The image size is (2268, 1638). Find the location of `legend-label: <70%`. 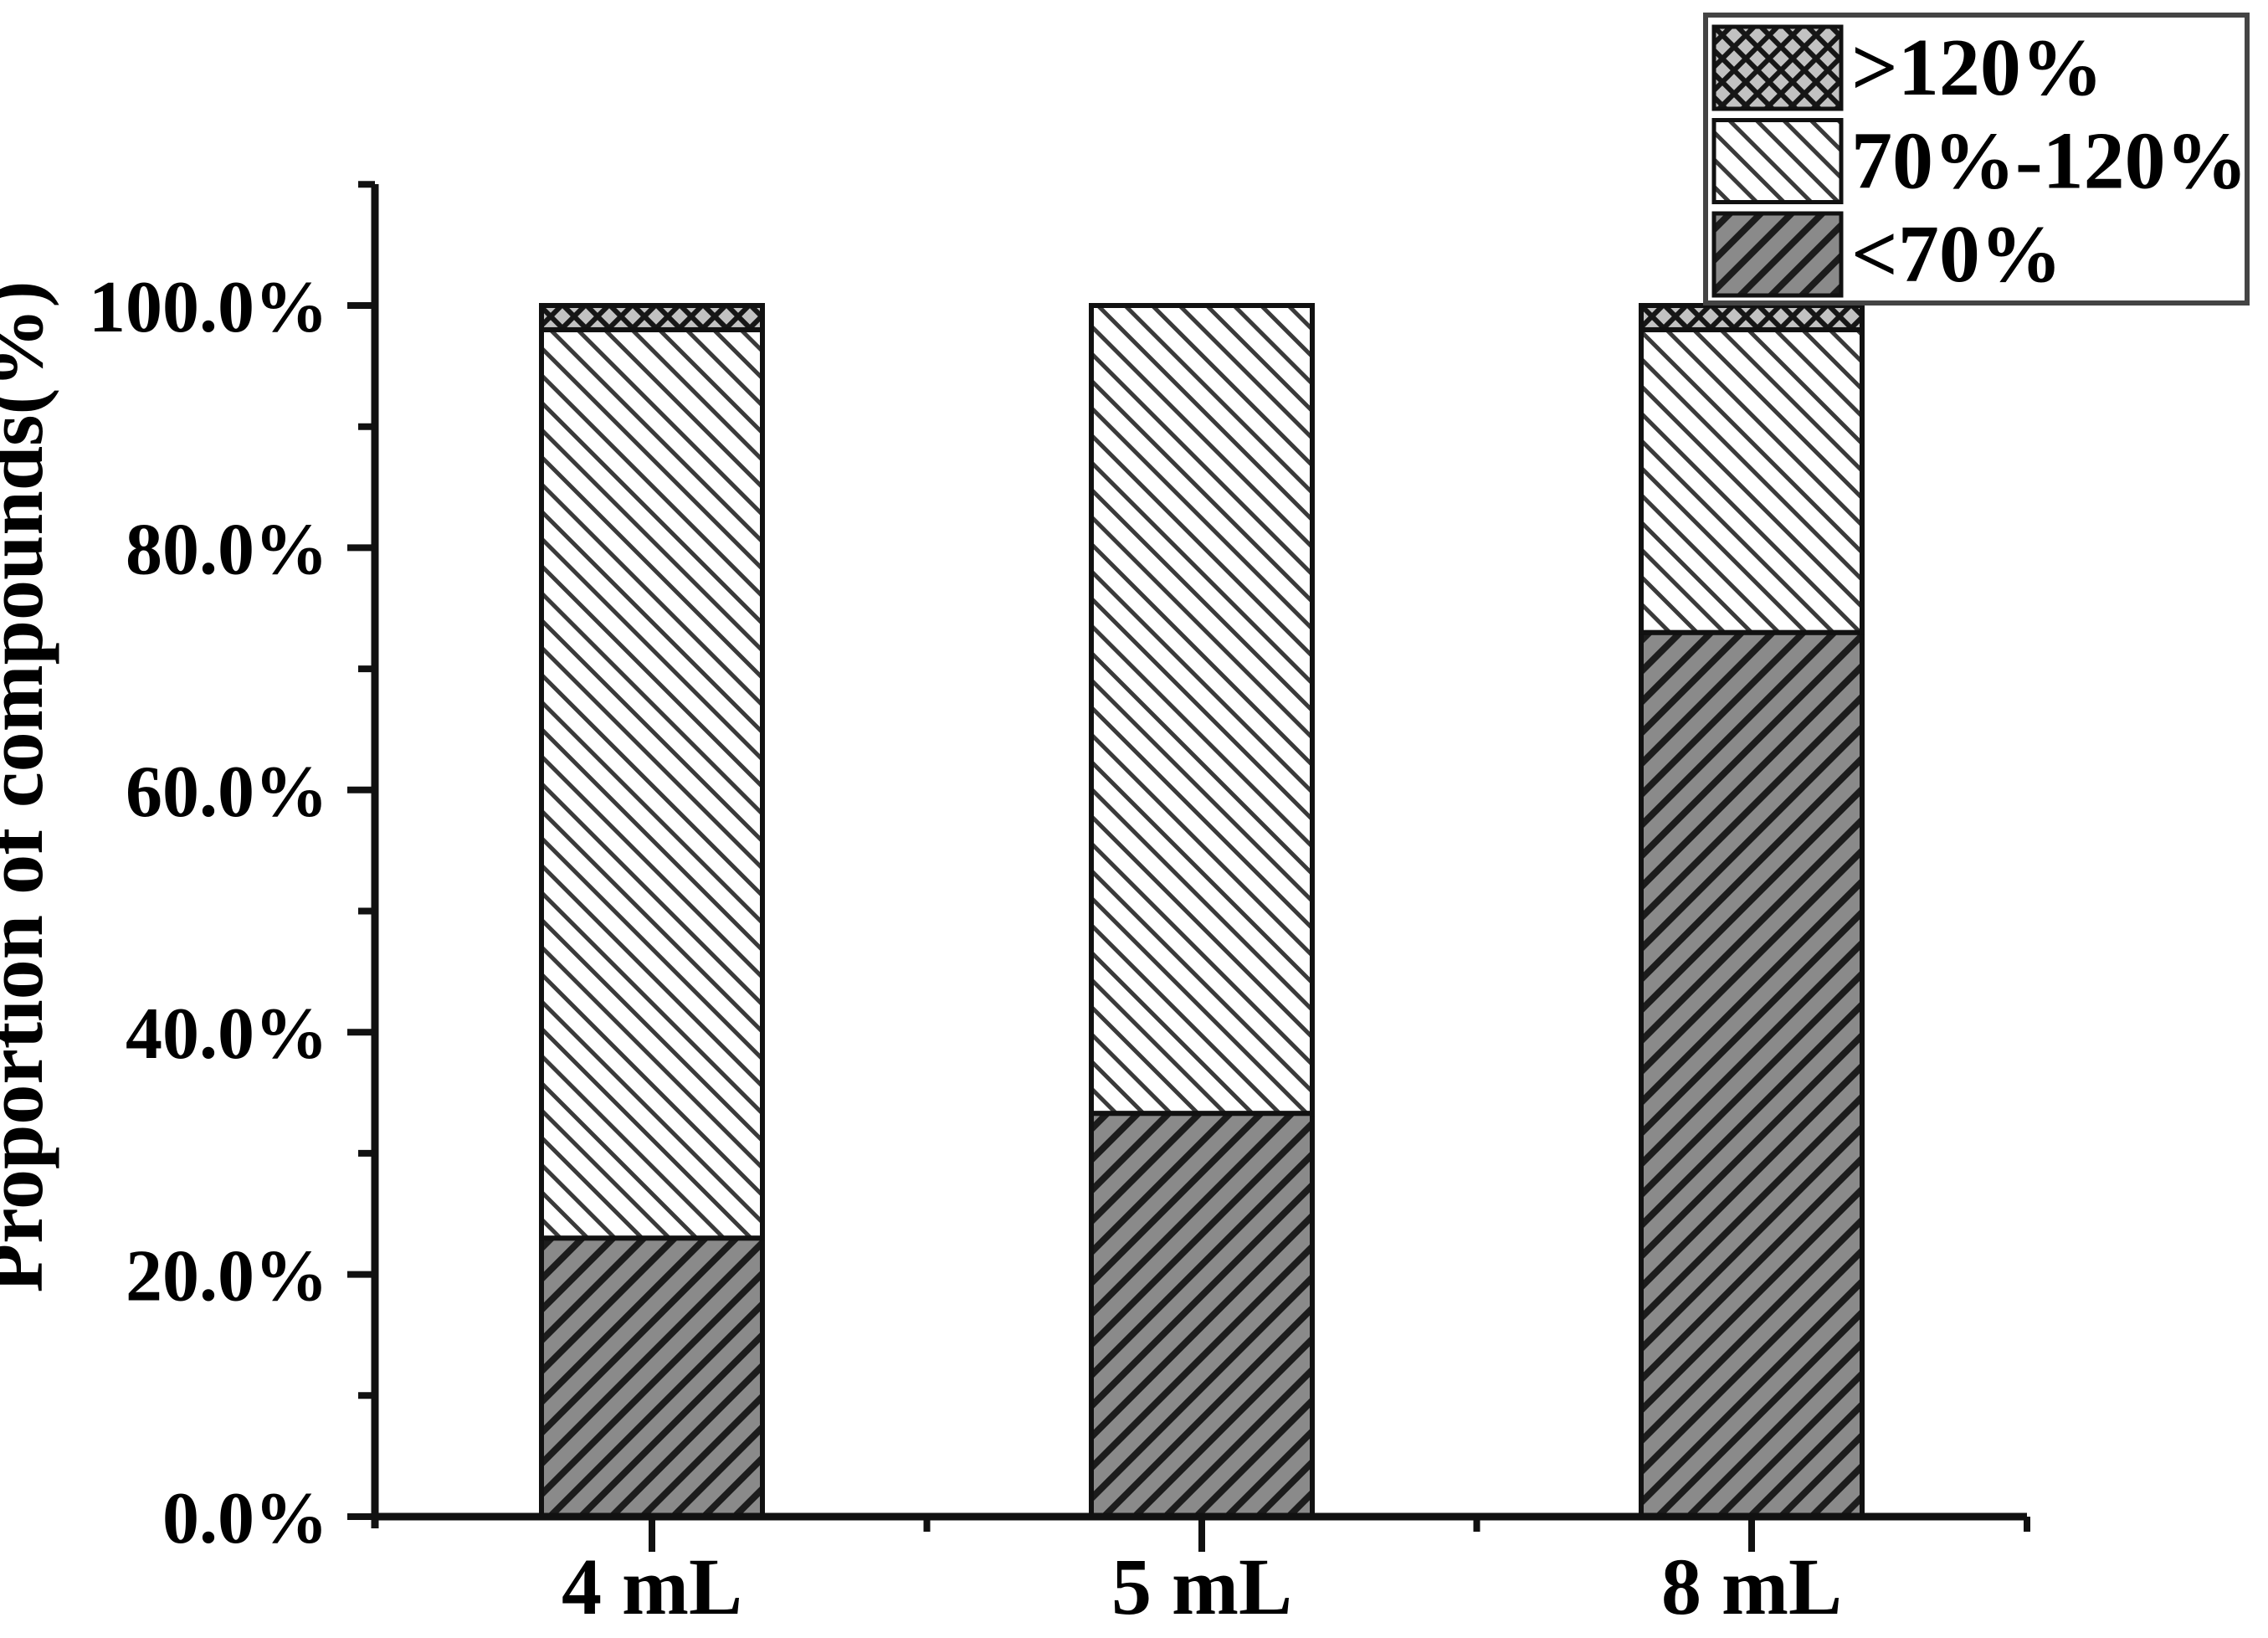

legend-label: <70% is located at coordinates (1956, 254).